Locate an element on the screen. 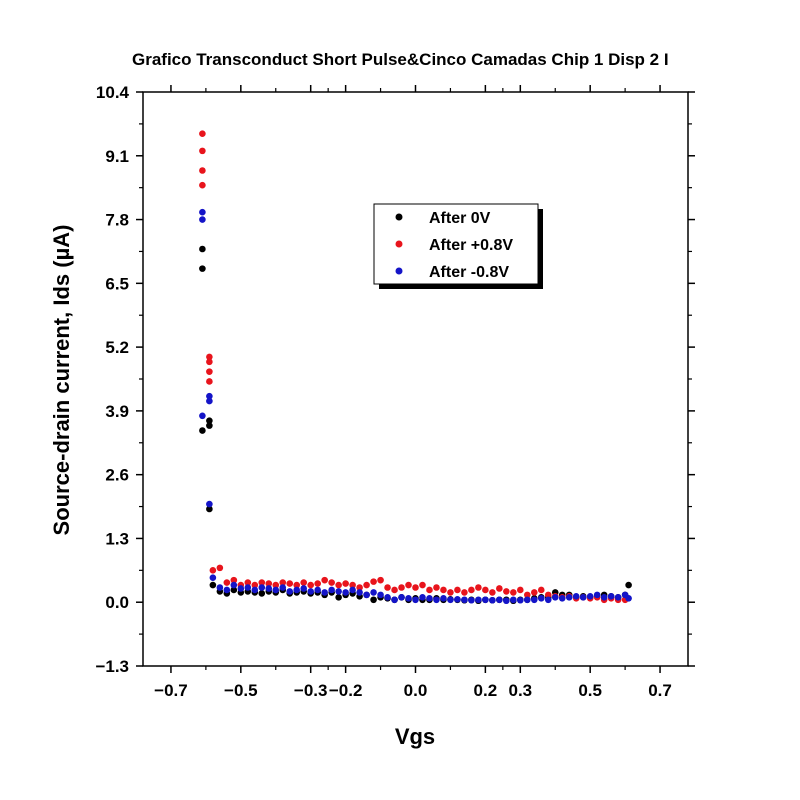 The height and width of the screenshot is (800, 800). x-tick-label: −0.7 is located at coordinates (171, 690).